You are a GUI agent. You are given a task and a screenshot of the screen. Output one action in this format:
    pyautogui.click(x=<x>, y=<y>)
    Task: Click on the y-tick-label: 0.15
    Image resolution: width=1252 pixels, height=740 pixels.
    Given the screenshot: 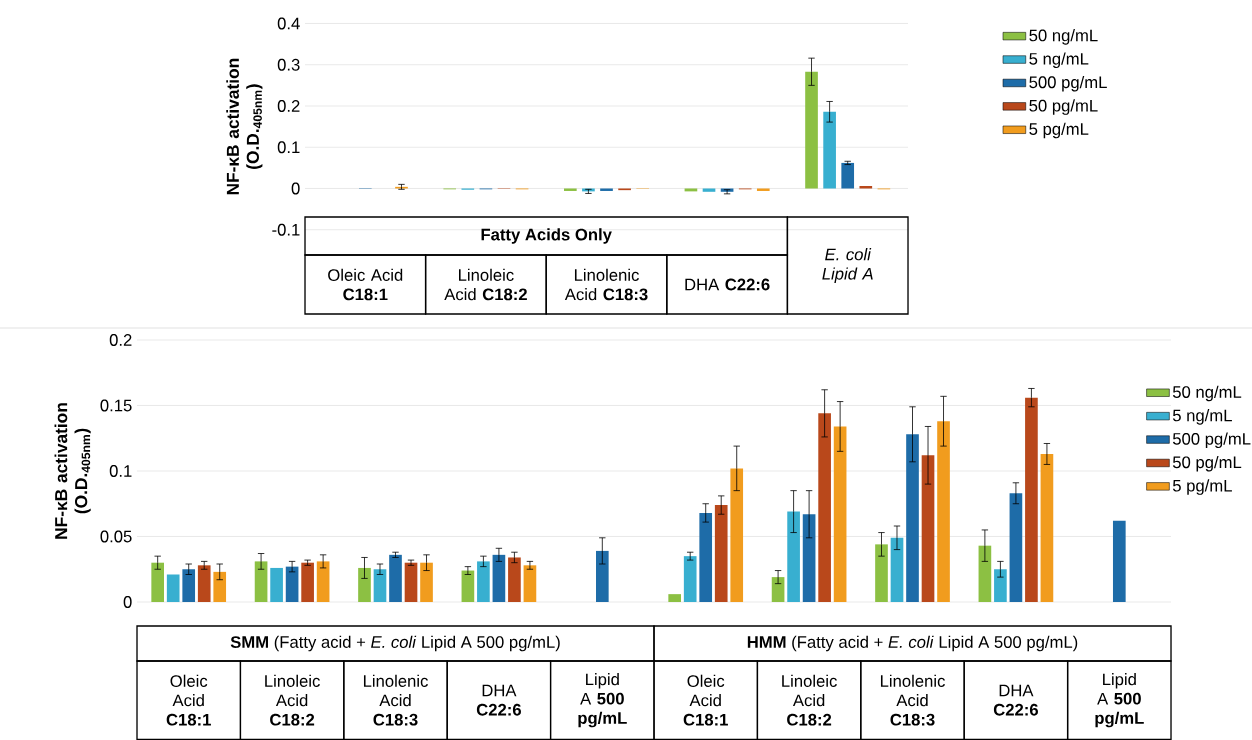 What is the action you would take?
    pyautogui.click(x=116, y=405)
    